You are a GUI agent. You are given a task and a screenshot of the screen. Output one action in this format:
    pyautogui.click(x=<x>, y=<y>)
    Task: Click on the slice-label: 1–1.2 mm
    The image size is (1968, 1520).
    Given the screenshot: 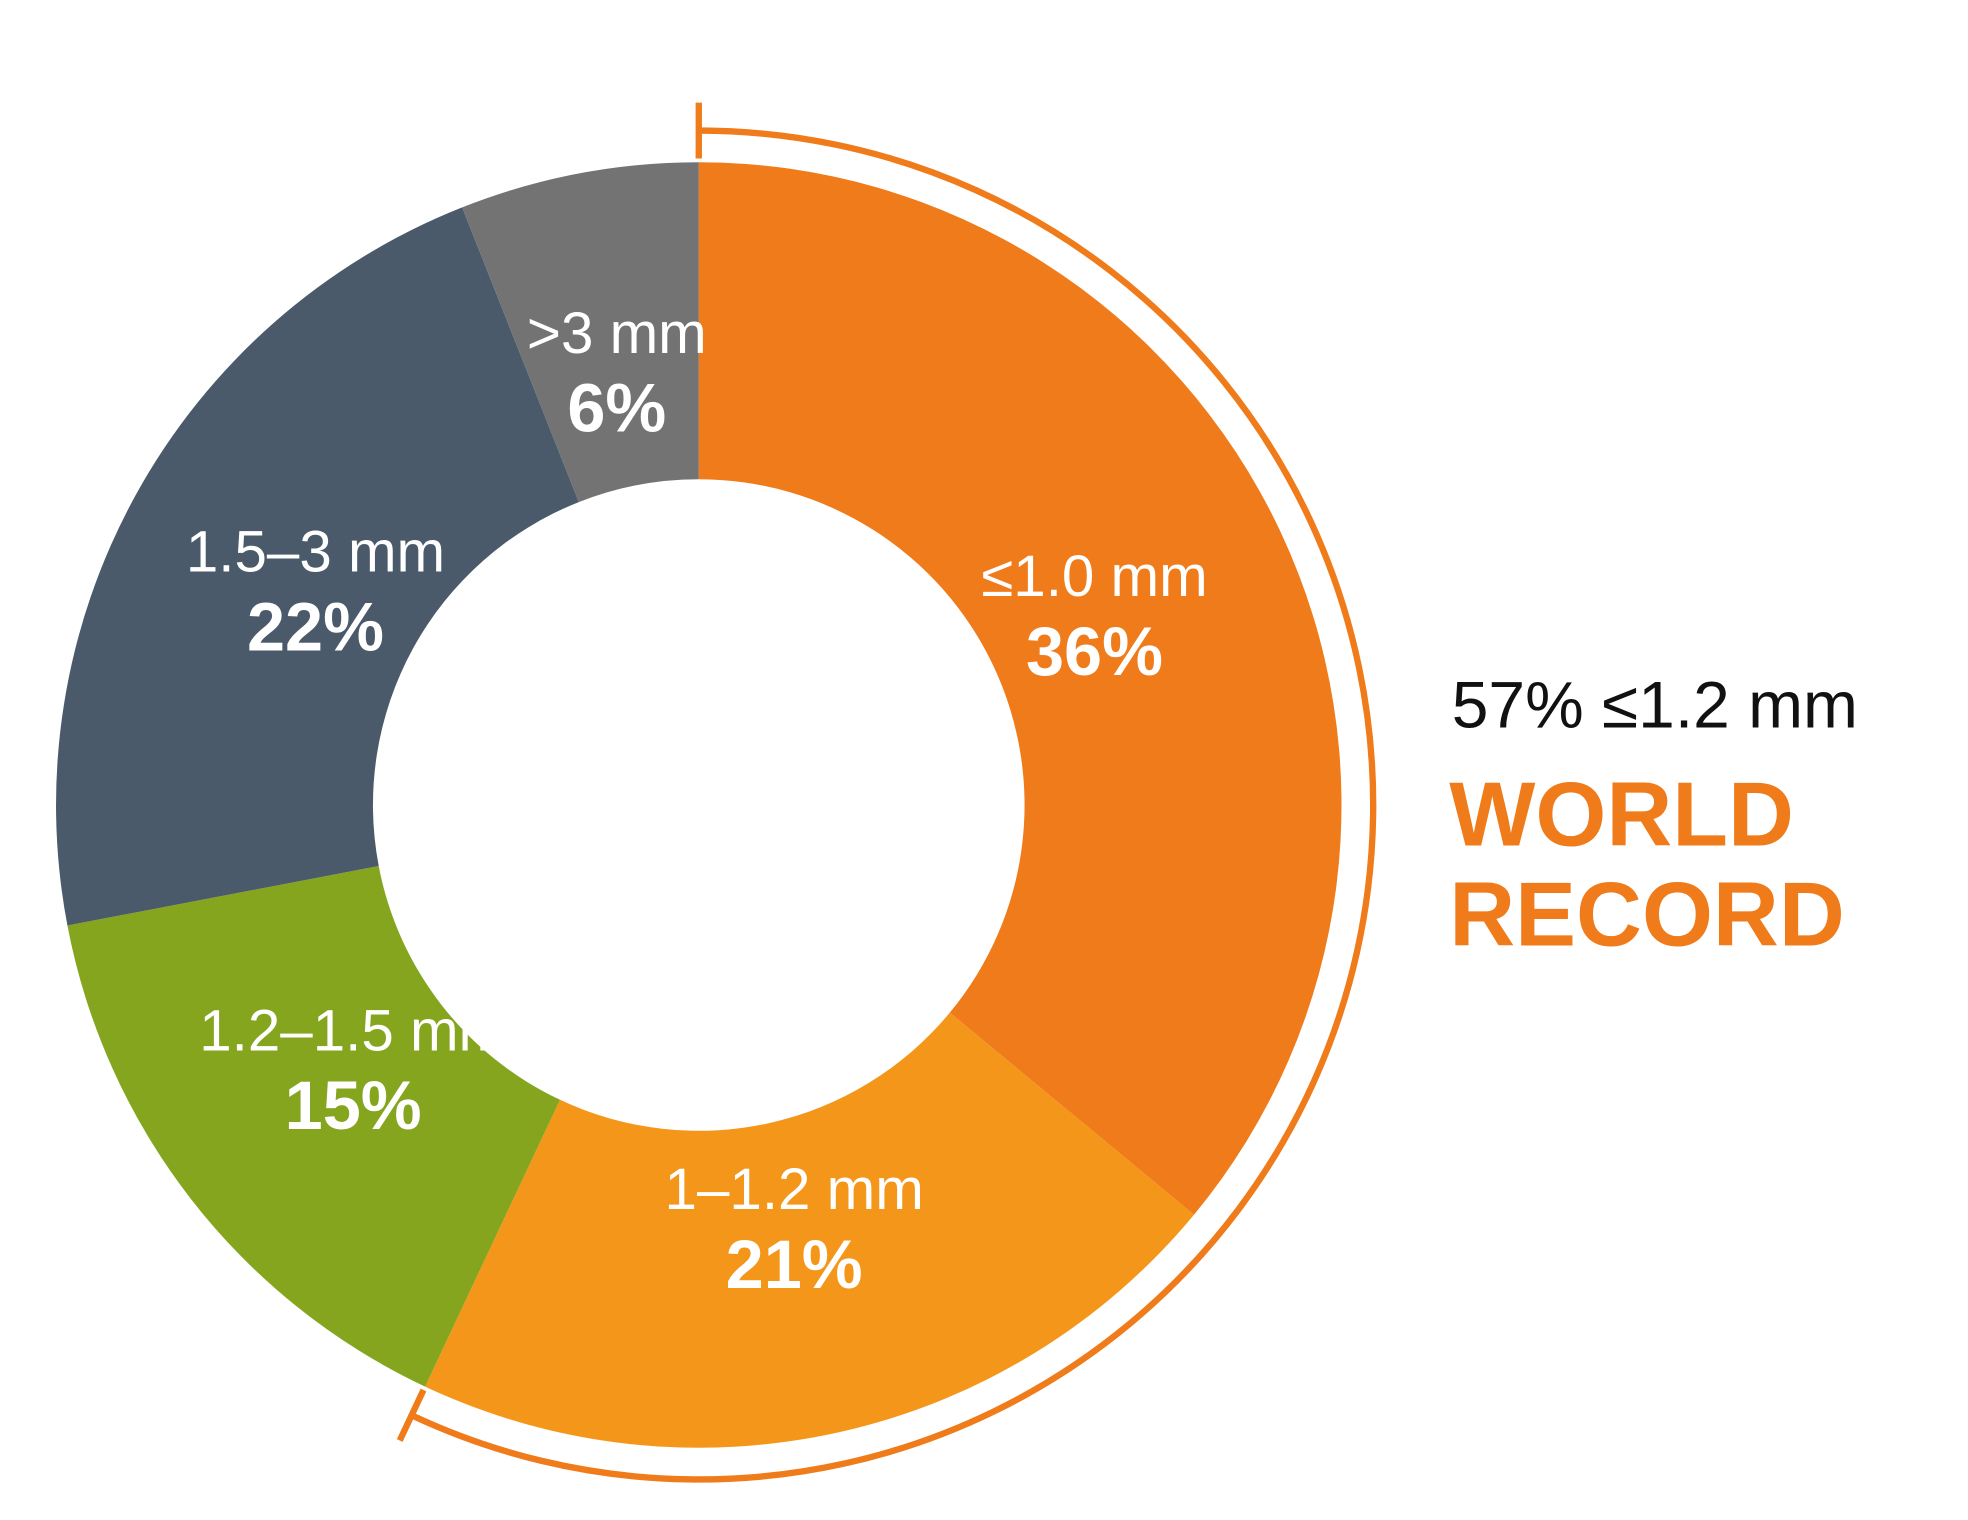 What is the action you would take?
    pyautogui.click(x=794, y=1189)
    